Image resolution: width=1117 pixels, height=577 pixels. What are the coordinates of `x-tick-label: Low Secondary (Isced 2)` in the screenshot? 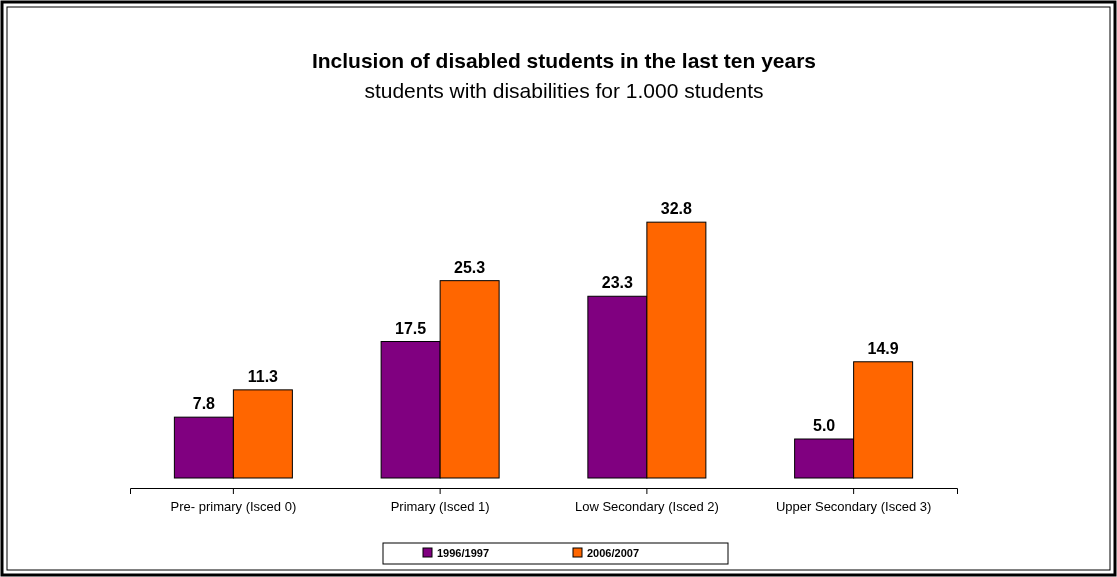 It's located at (646, 507).